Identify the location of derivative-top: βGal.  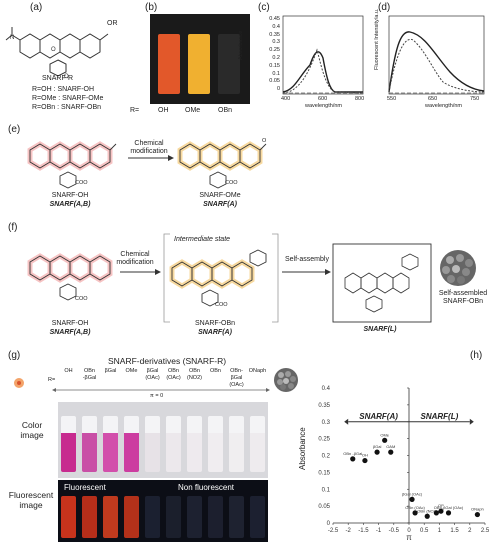
(152, 371).